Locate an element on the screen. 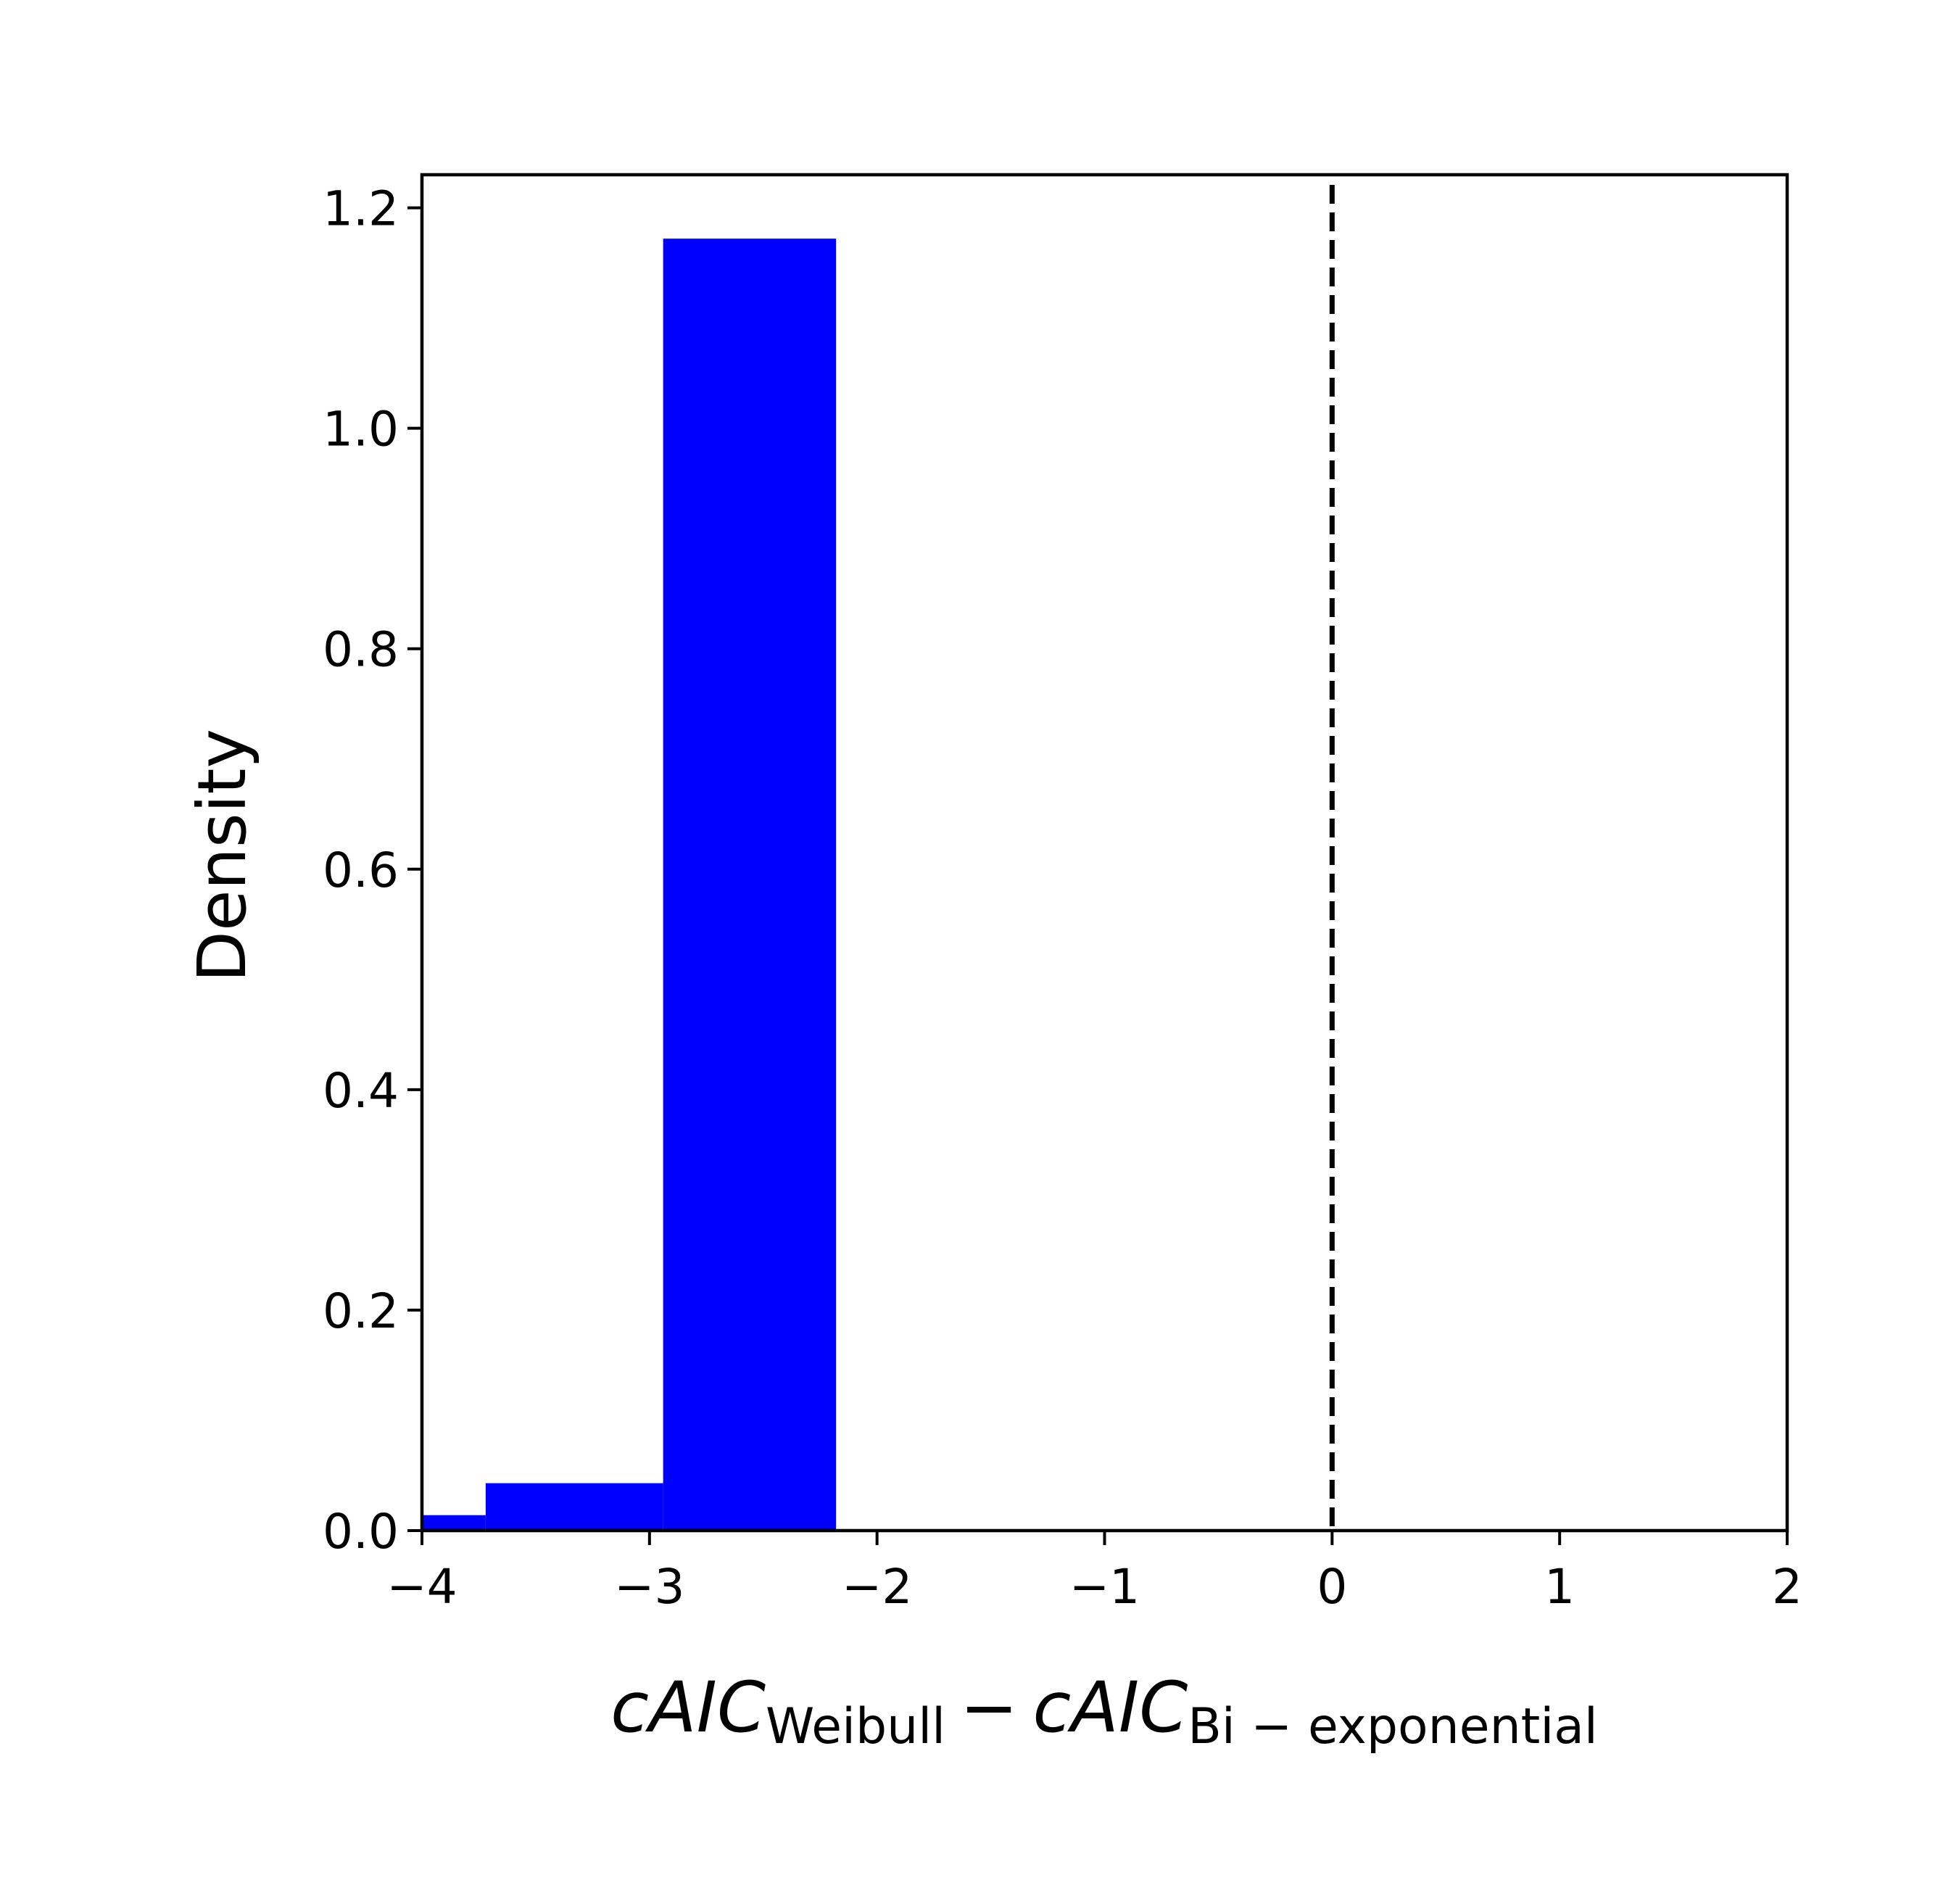 The image size is (1959, 1904). y-tick-label: 1.2 is located at coordinates (361, 209).